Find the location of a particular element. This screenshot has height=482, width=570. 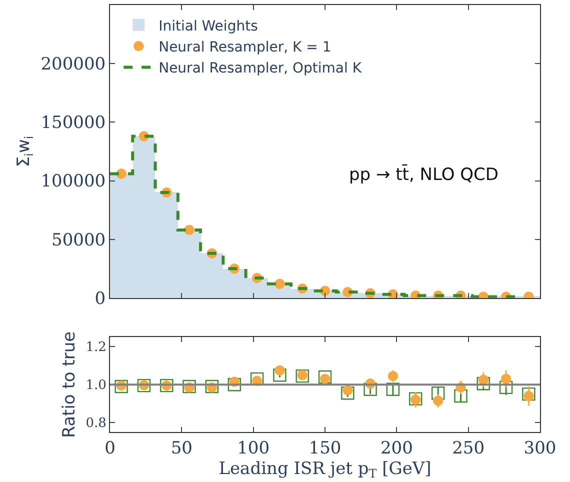

y-axis-title: Ratio to true is located at coordinates (69, 384).